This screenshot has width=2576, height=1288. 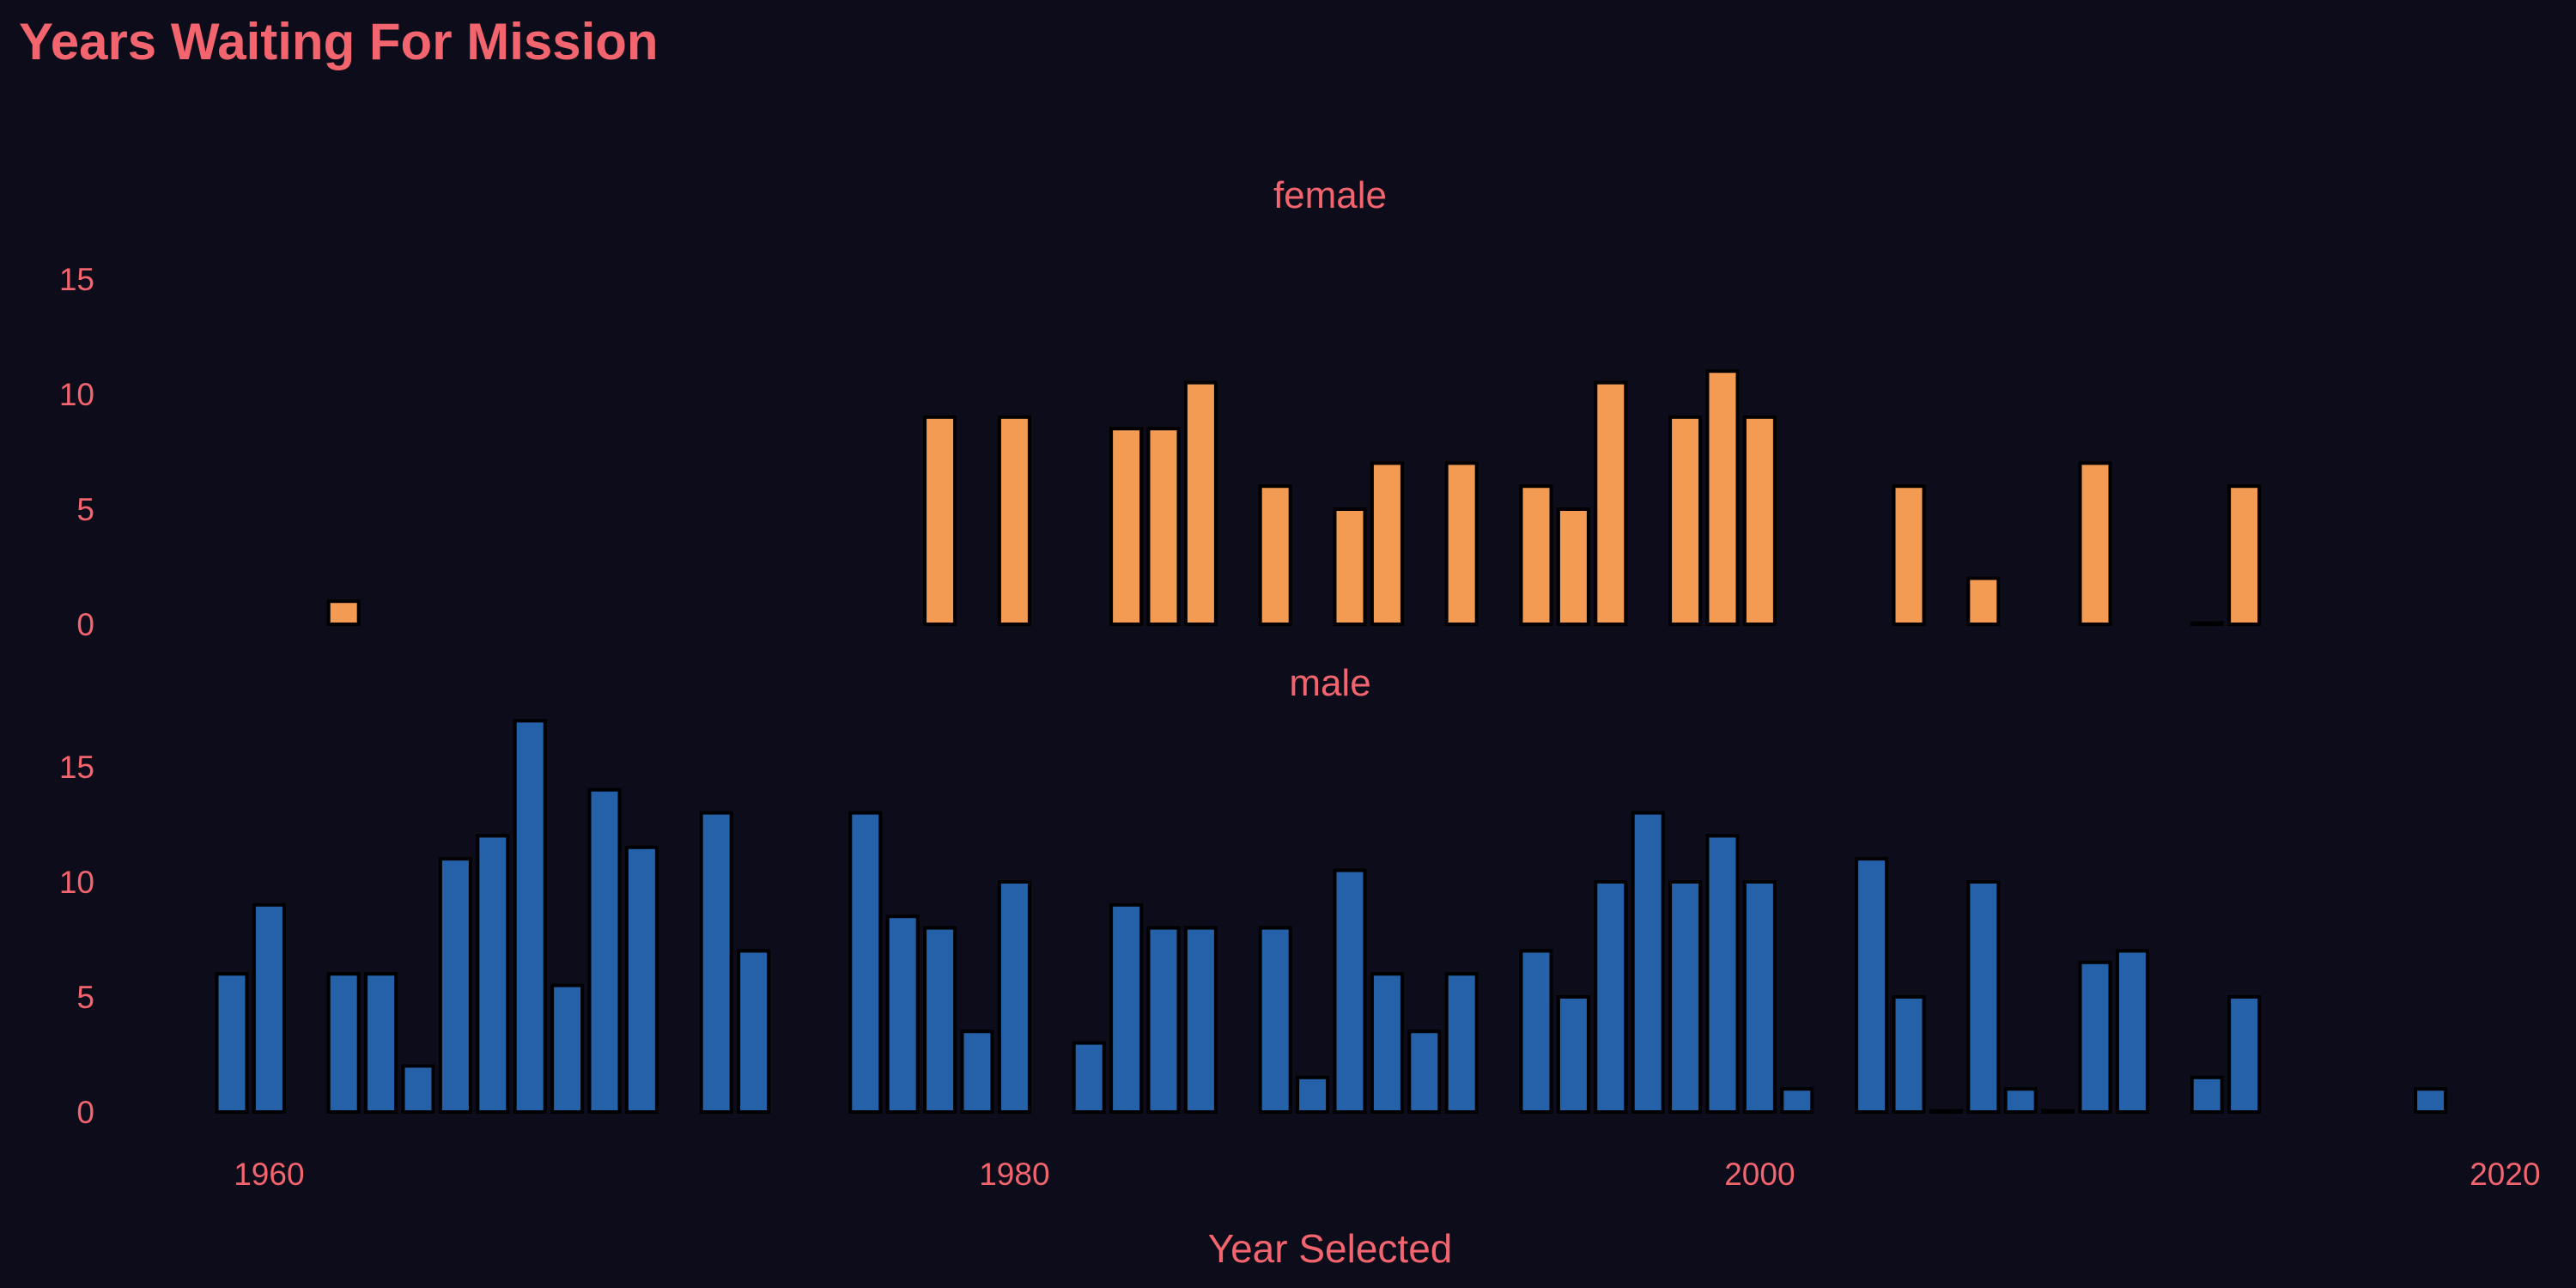 I want to click on bar-male-2008, so click(x=2058, y=1111).